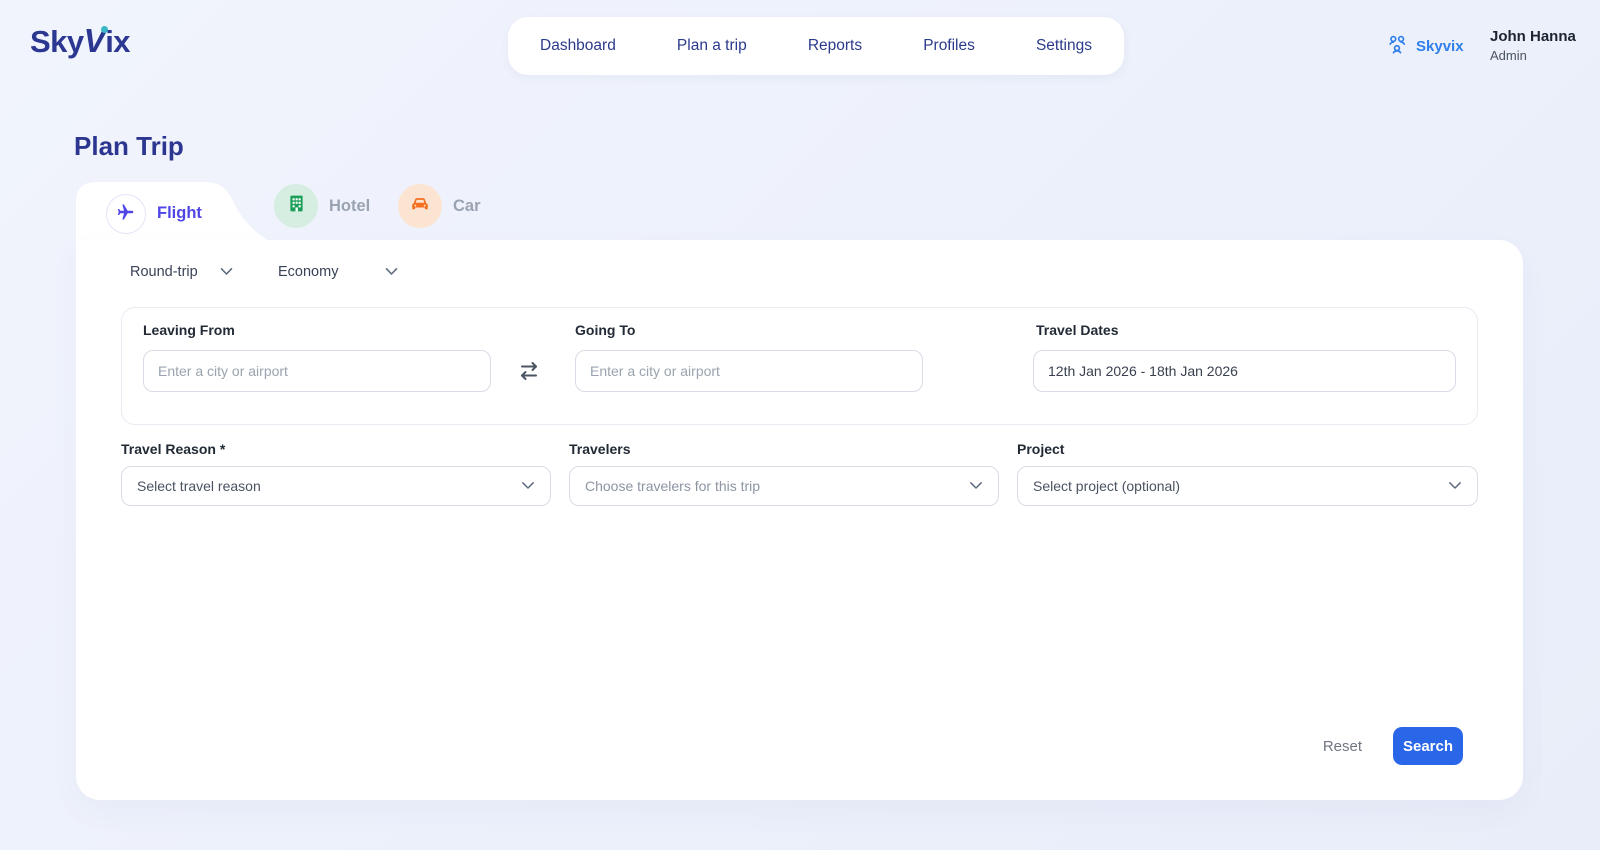 This screenshot has height=850, width=1600. I want to click on form-actions: Reset Search, so click(1361, 746).